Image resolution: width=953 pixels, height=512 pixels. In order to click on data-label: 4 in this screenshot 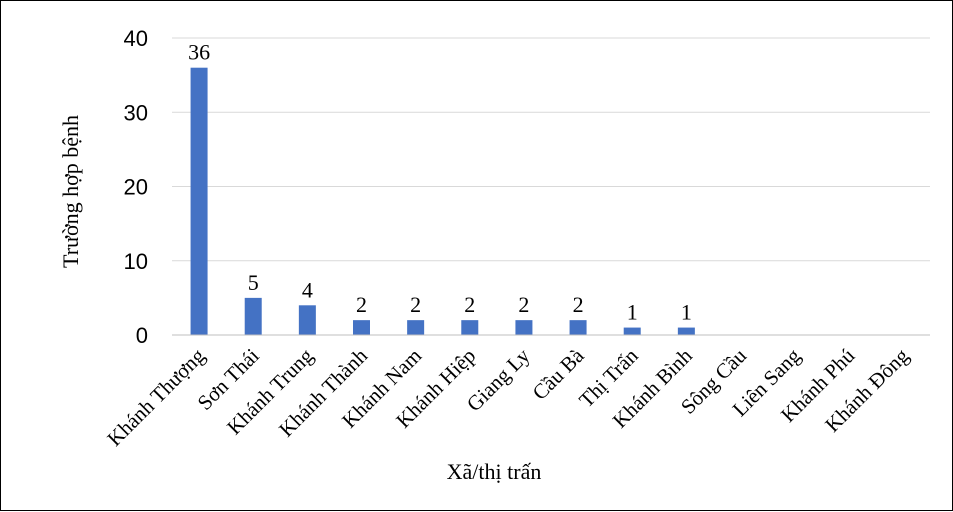, I will do `click(307, 289)`.